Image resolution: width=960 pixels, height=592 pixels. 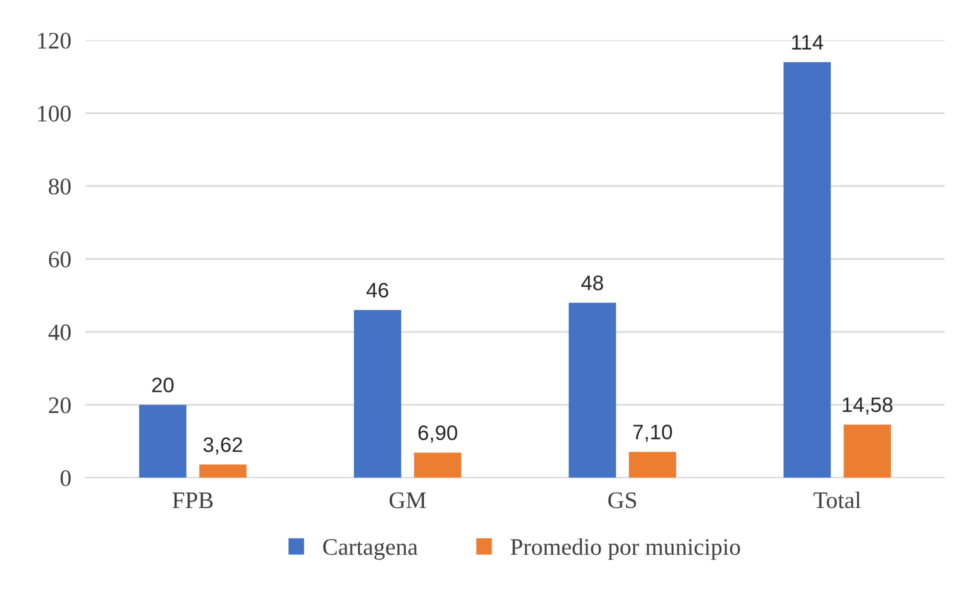 I want to click on data-label: 20, so click(x=163, y=385).